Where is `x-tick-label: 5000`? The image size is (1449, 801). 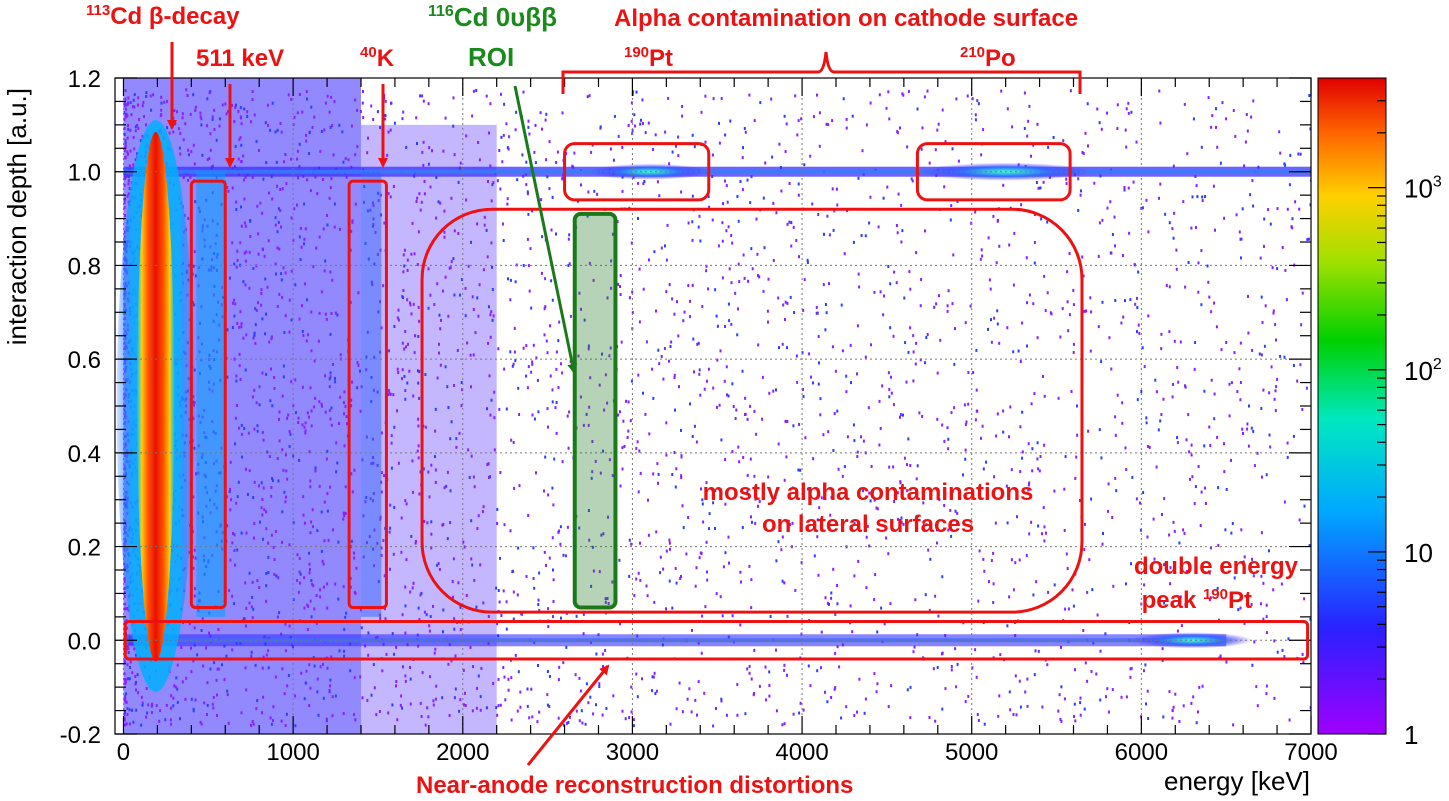
x-tick-label: 5000 is located at coordinates (971, 752).